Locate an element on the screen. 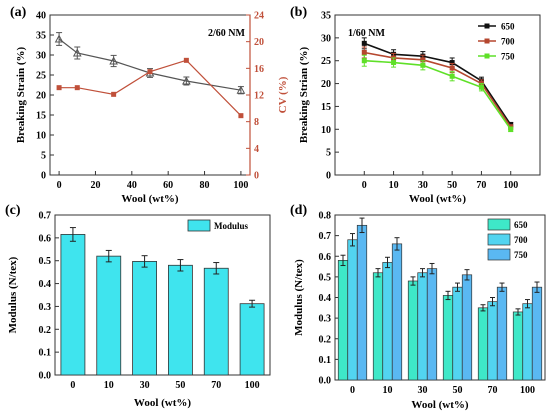 This screenshot has height=415, width=550. x-tick-label: 40 is located at coordinates (132, 185).